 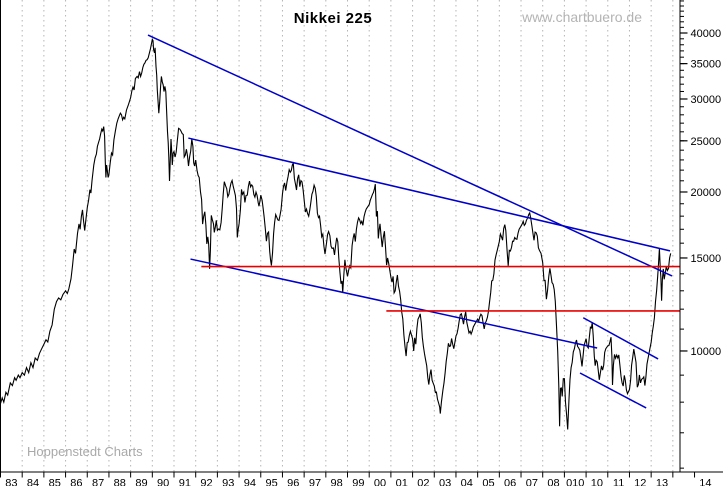 I want to click on y-tick-label: 25000, so click(x=706, y=142).